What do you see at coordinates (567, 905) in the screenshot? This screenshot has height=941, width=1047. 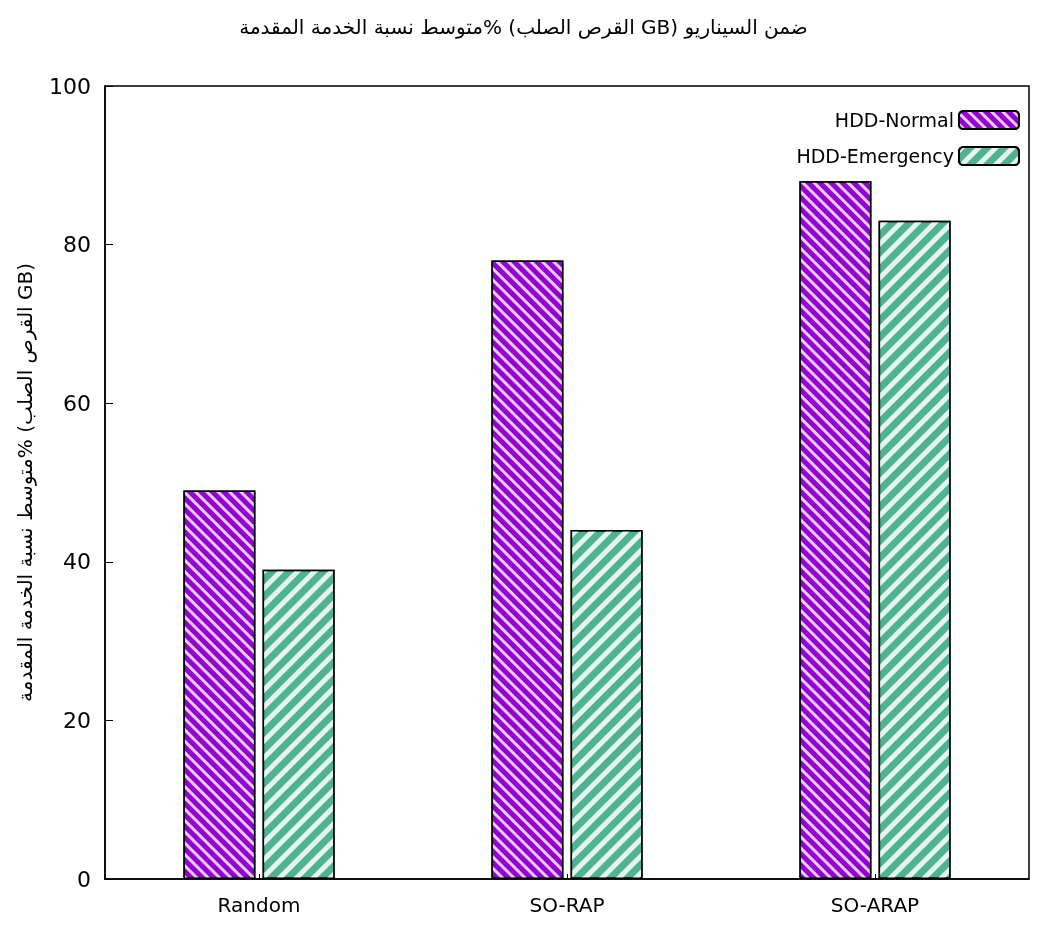 I see `x-tick-label: SO-RAP` at bounding box center [567, 905].